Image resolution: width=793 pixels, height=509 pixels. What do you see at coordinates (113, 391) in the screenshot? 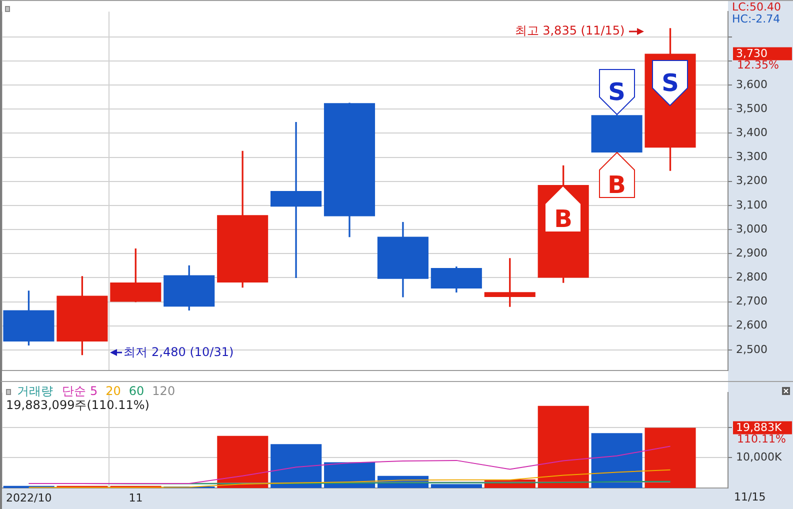
I see `text: 20` at bounding box center [113, 391].